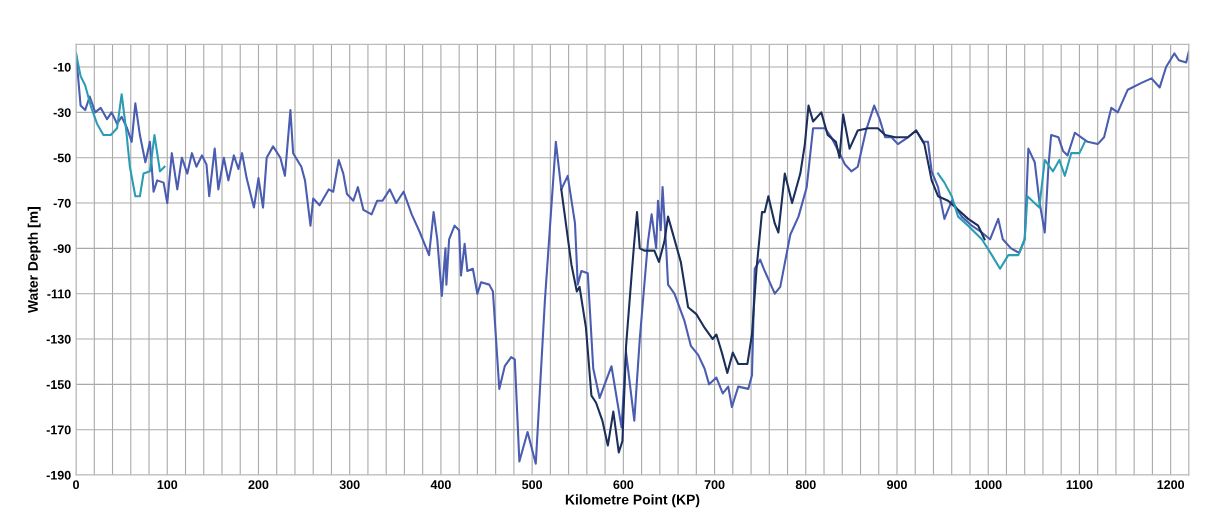 The height and width of the screenshot is (522, 1207). I want to click on y-tick-label: -90, so click(62, 249).